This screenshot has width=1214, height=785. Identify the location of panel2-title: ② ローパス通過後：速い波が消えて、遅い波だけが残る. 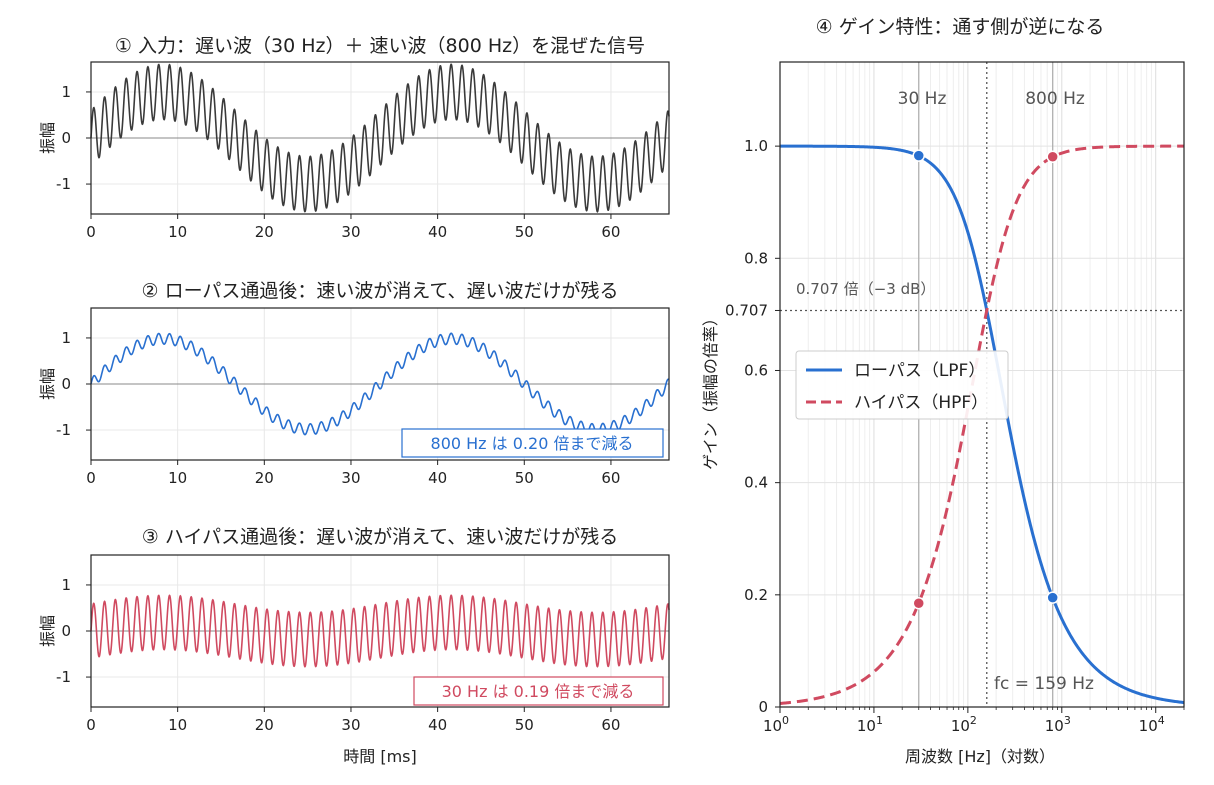
(380, 291).